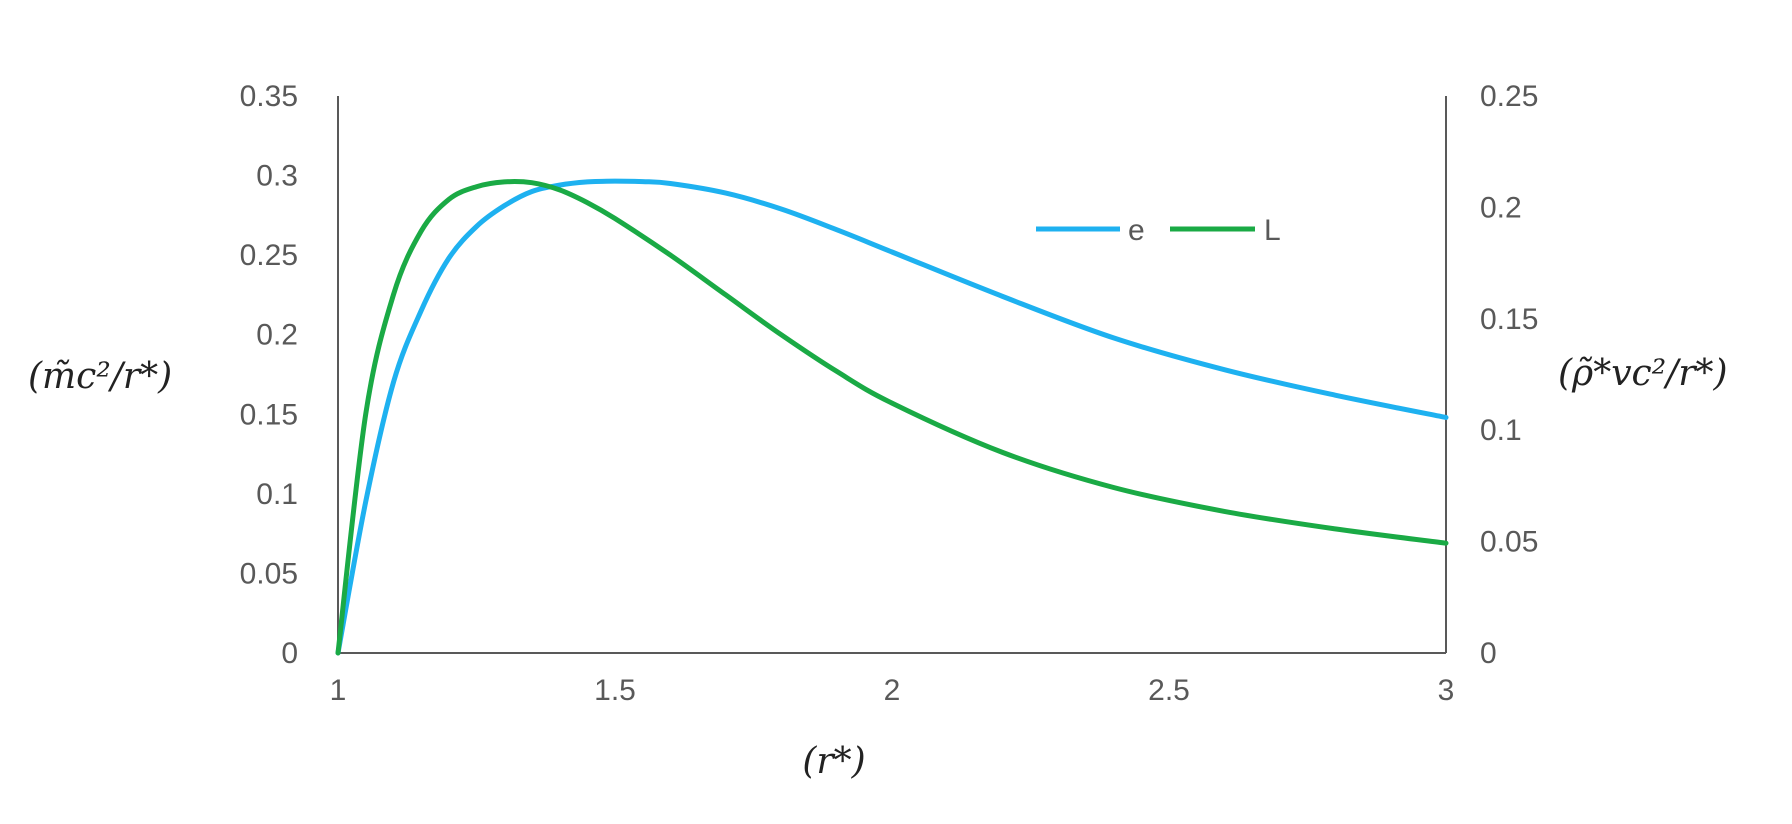 This screenshot has width=1792, height=824. Describe the element at coordinates (277, 335) in the screenshot. I see `y-tick-label: 0.2` at that location.